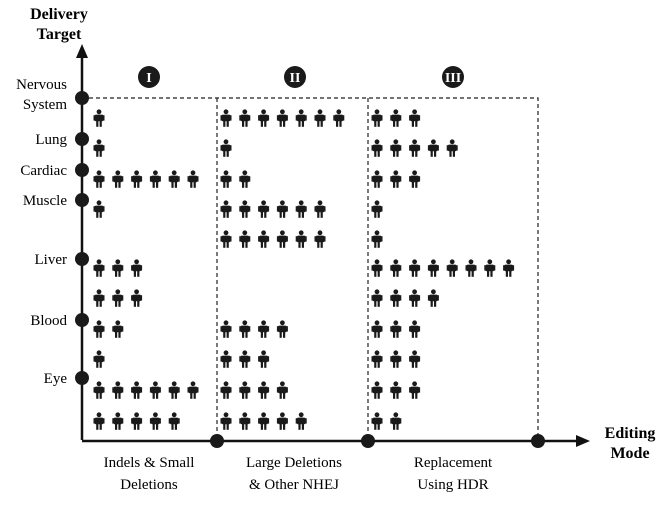 Image resolution: width=667 pixels, height=506 pixels. What do you see at coordinates (45, 201) in the screenshot?
I see `label-muscle: Muscle` at bounding box center [45, 201].